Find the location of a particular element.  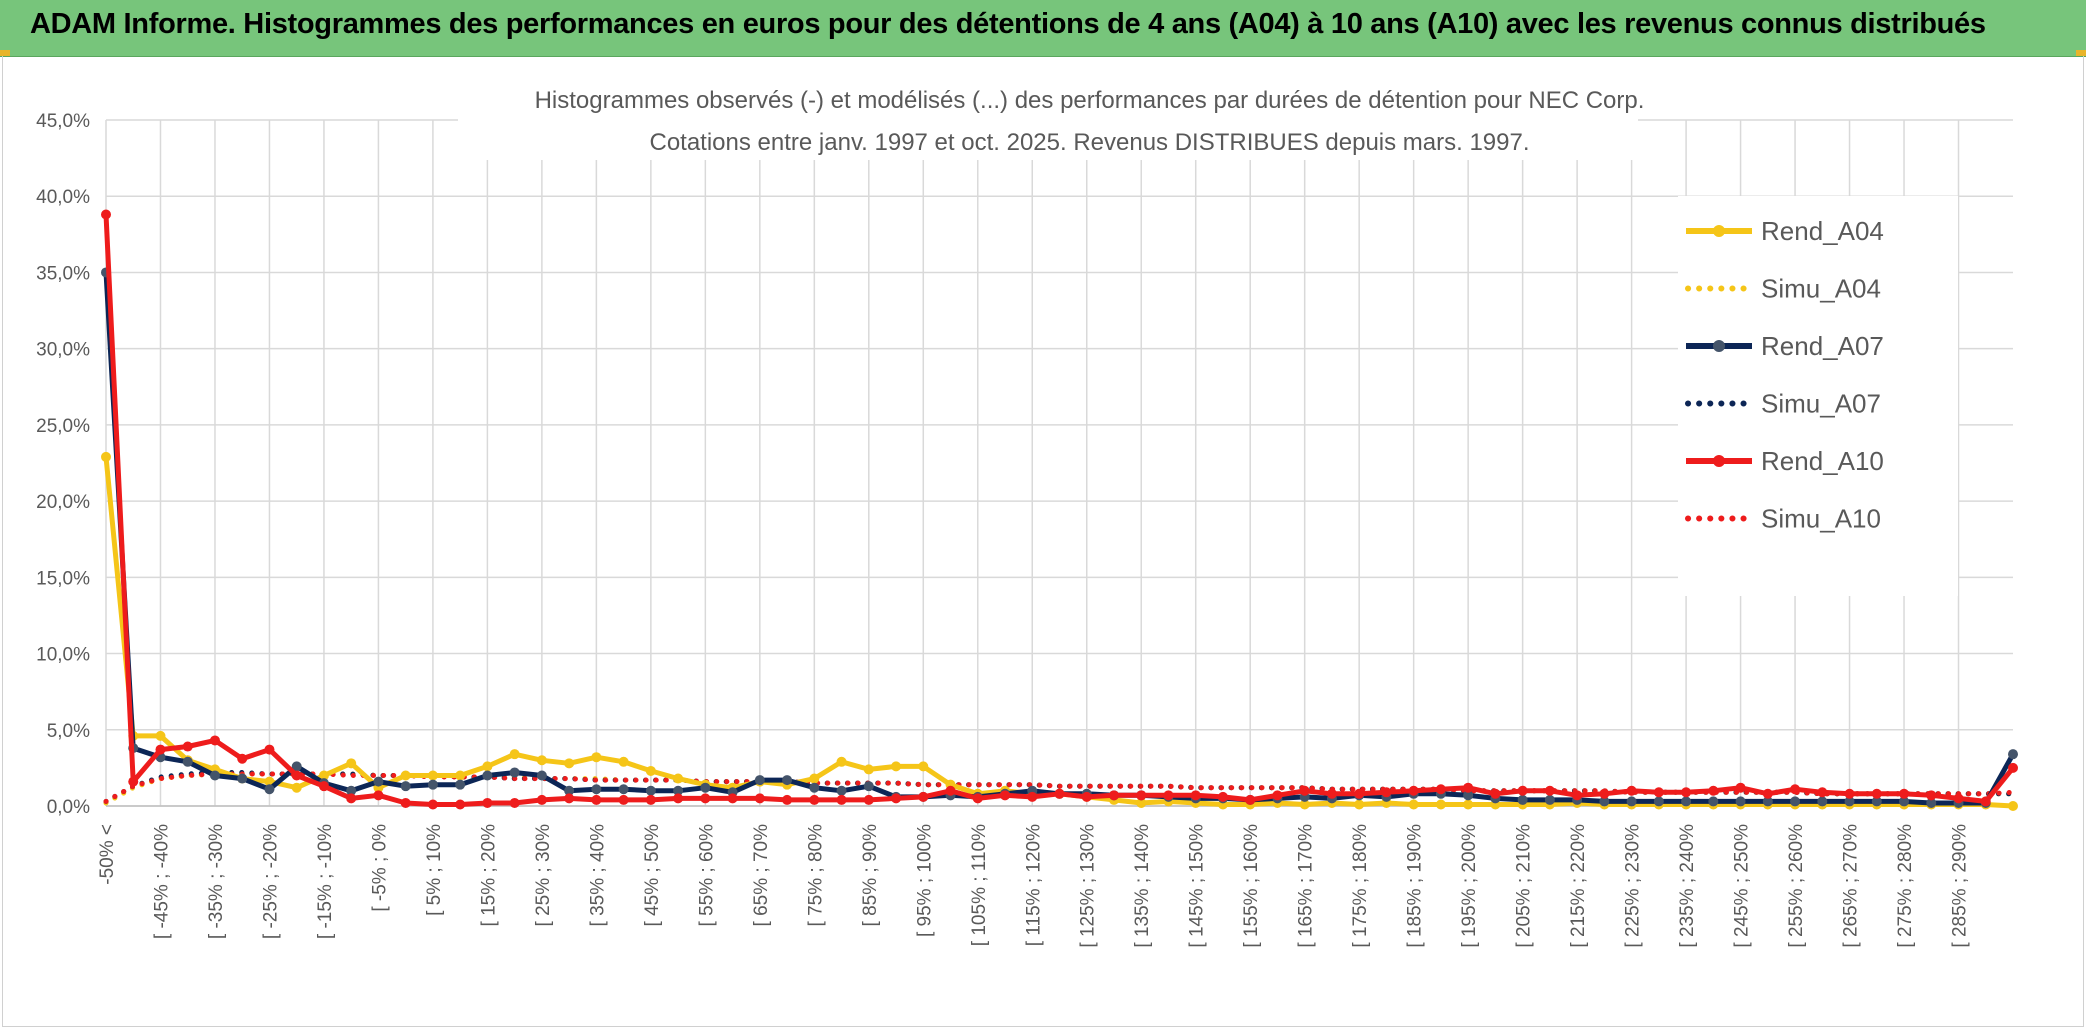

x-tick-label: [ 275% ; 280% is located at coordinates (1905, 886).